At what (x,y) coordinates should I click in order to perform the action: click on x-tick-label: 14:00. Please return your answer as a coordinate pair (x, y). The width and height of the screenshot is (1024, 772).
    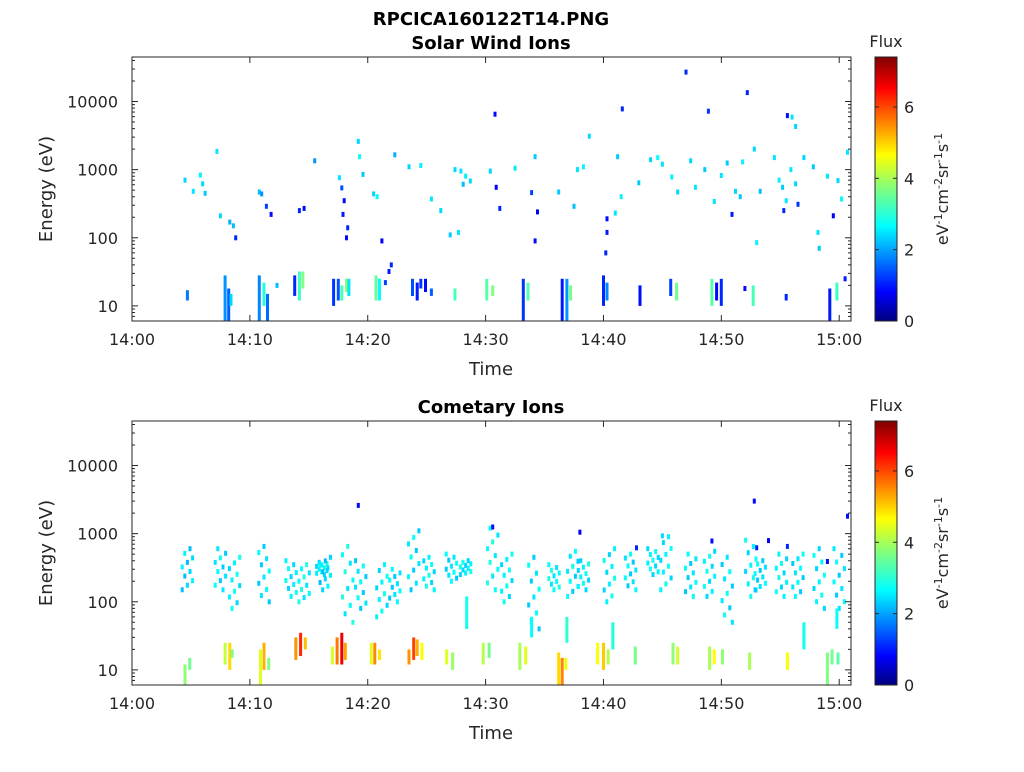
    Looking at the image, I should click on (132, 339).